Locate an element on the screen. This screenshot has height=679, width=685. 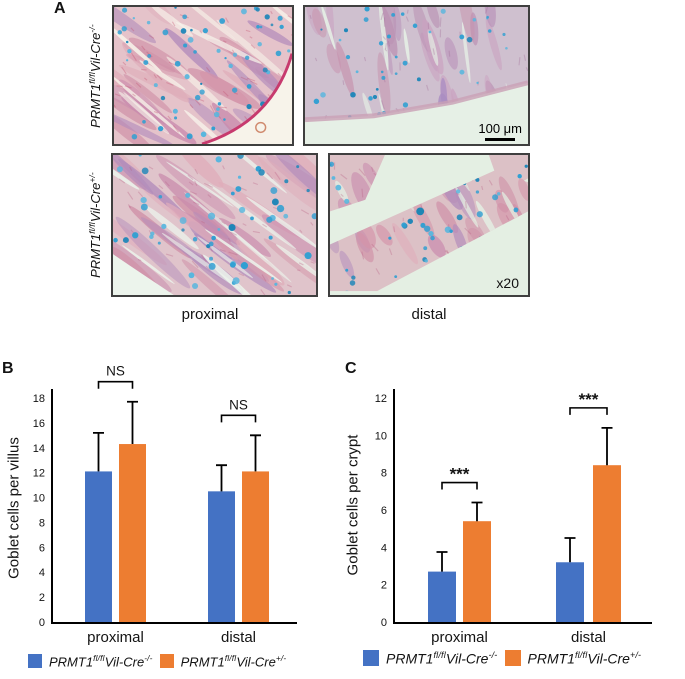
significance-label: NS is located at coordinates (238, 404).